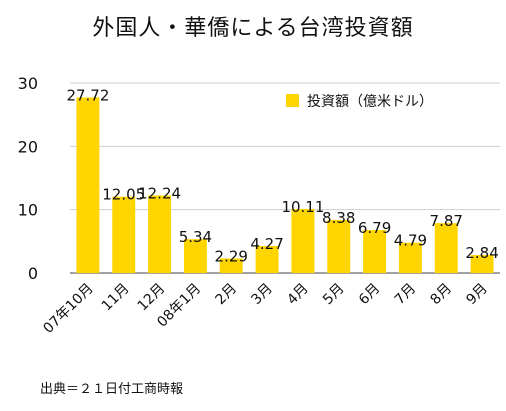 The height and width of the screenshot is (411, 506). I want to click on data-label: 4.27, so click(266, 244).